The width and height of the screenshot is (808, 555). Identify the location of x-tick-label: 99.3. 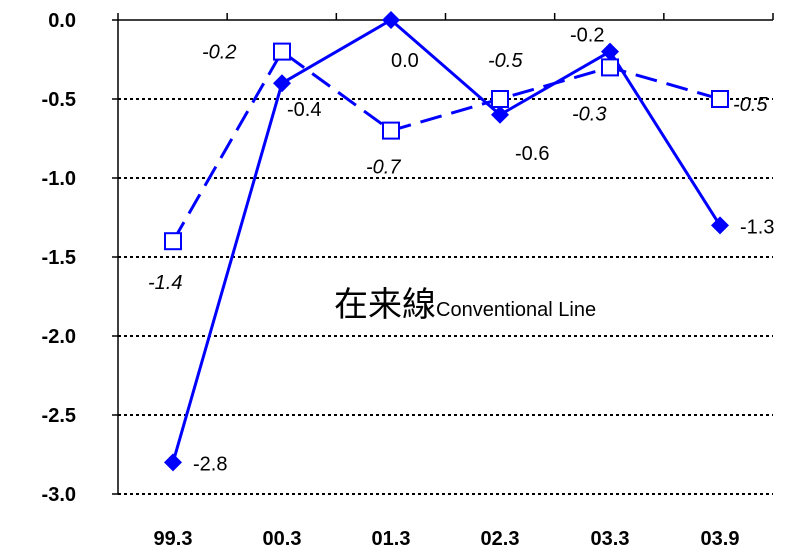
(173, 539).